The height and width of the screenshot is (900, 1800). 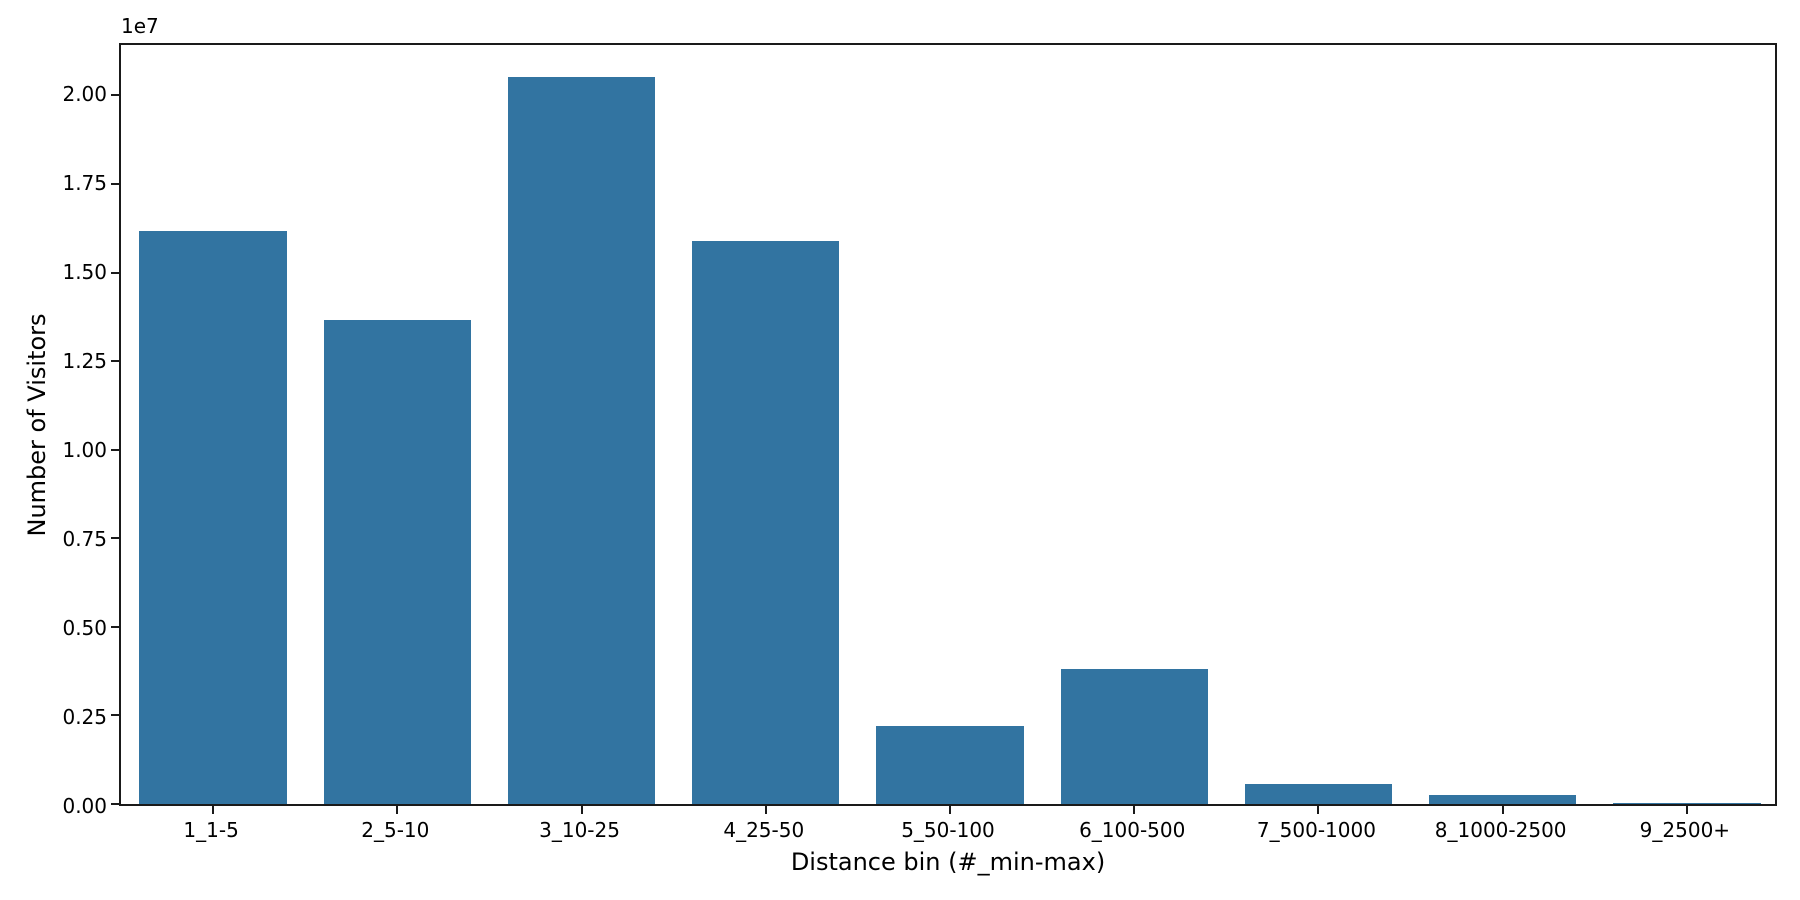 What do you see at coordinates (1685, 830) in the screenshot?
I see `x-tick-label-9_2500+: 9_2500+` at bounding box center [1685, 830].